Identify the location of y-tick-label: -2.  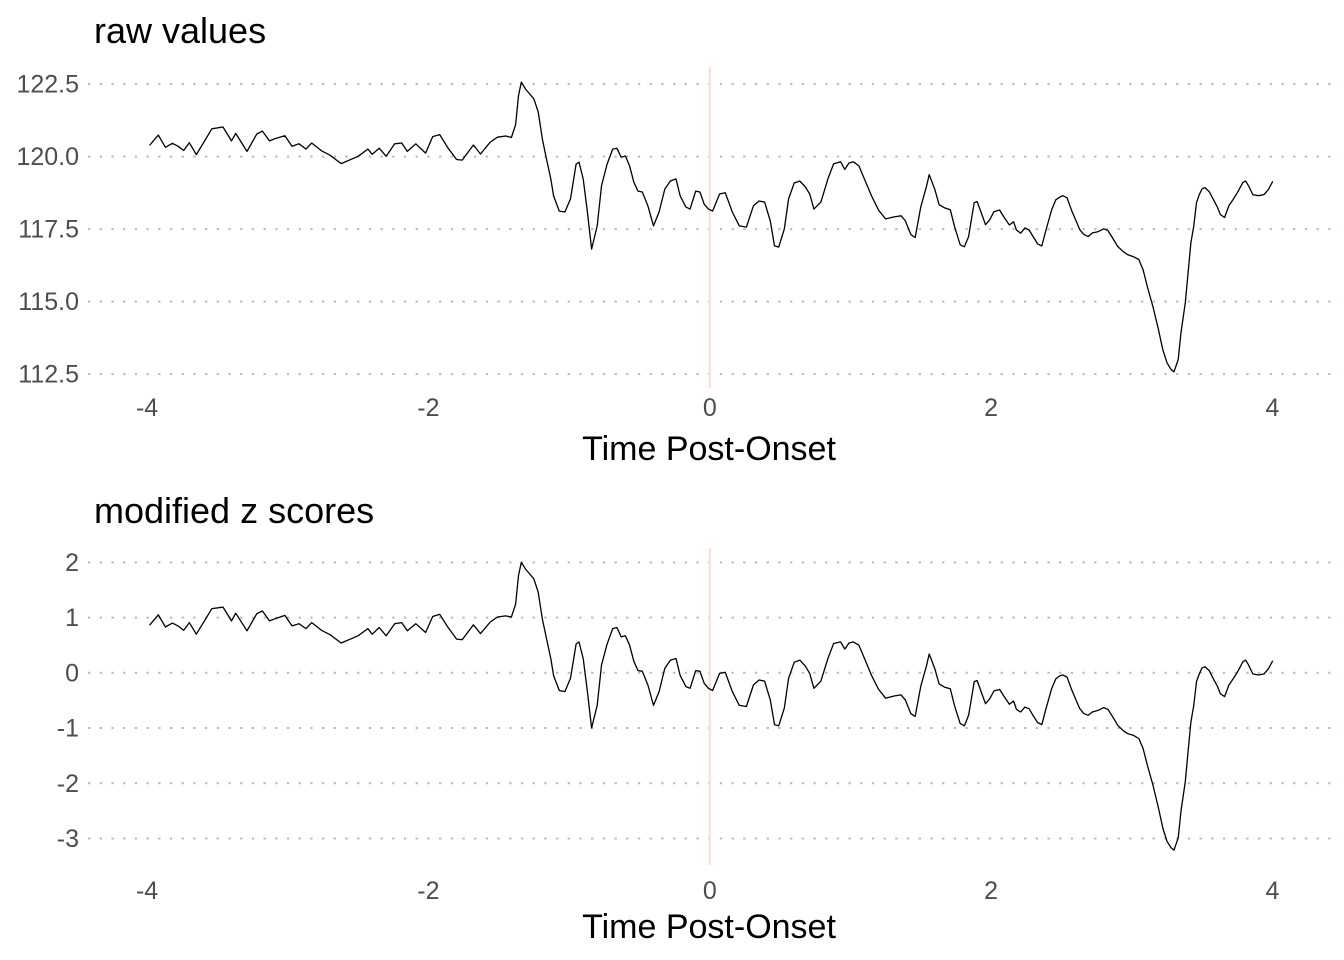
(68, 784).